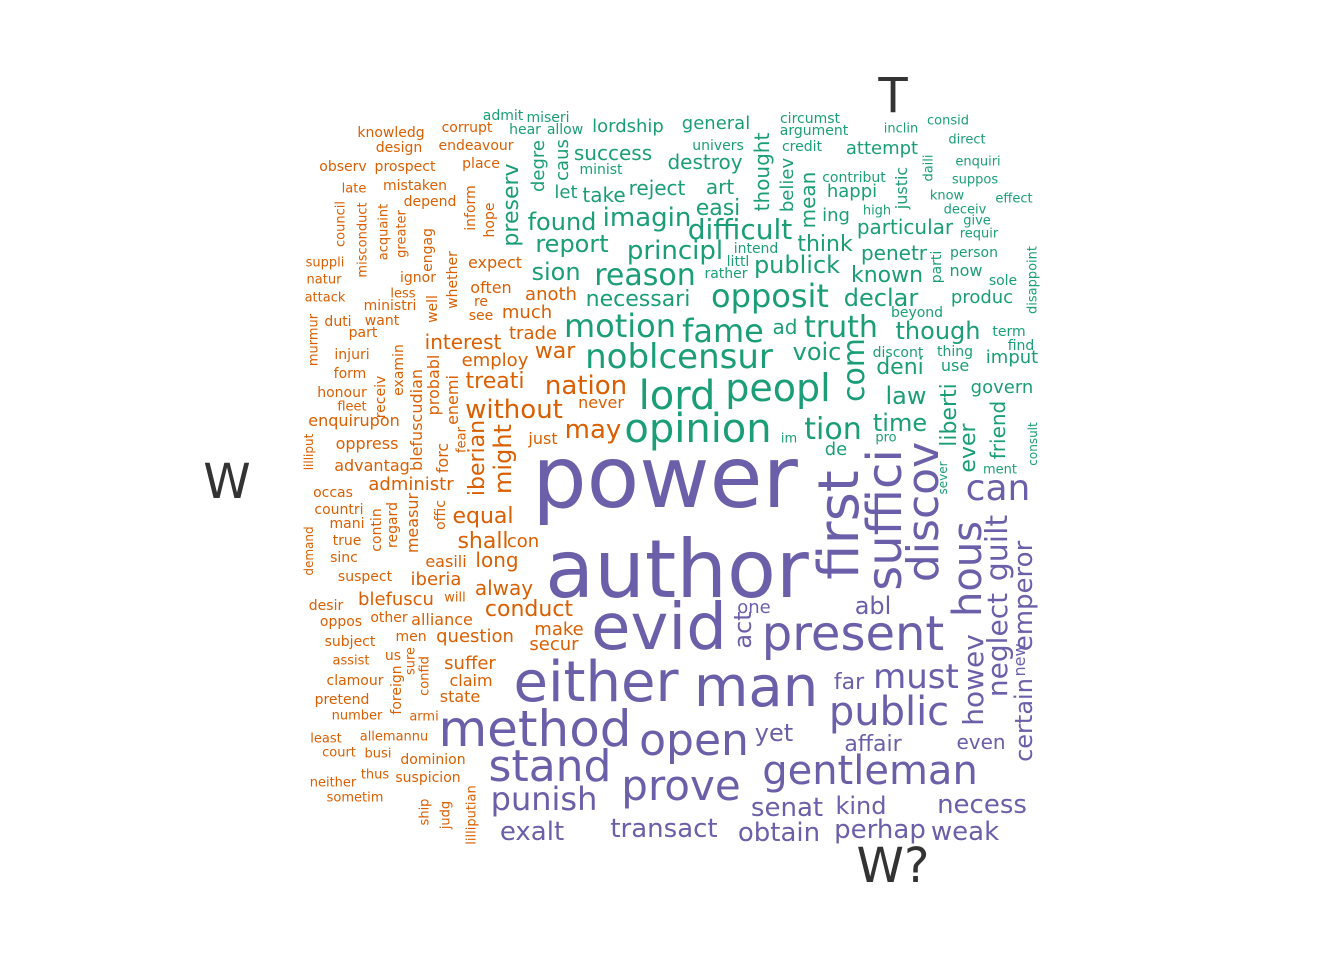 The width and height of the screenshot is (1344, 960). I want to click on word-foreign: foreign, so click(397, 690).